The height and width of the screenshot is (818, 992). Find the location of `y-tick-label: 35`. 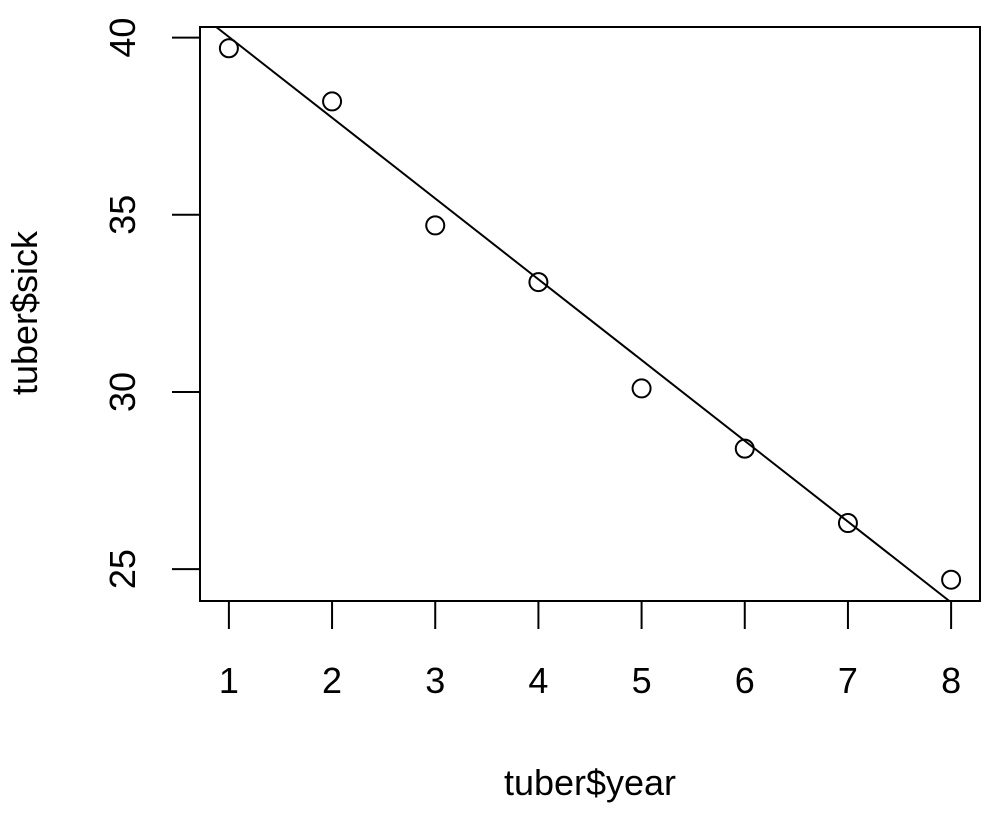

y-tick-label: 35 is located at coordinates (122, 215).